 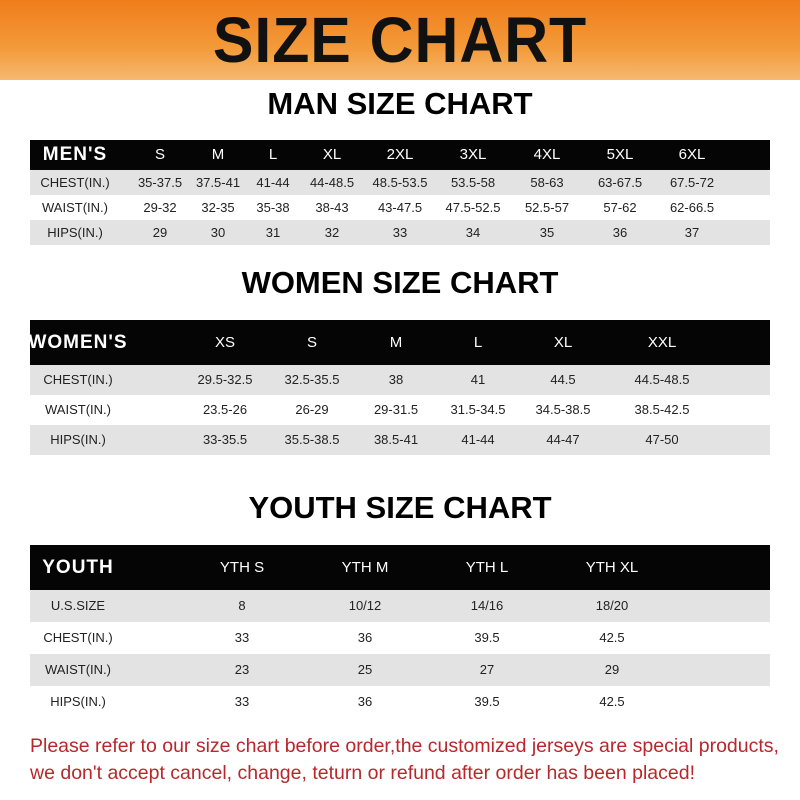 What do you see at coordinates (662, 439) in the screenshot?
I see `measurement-cell: 47-50` at bounding box center [662, 439].